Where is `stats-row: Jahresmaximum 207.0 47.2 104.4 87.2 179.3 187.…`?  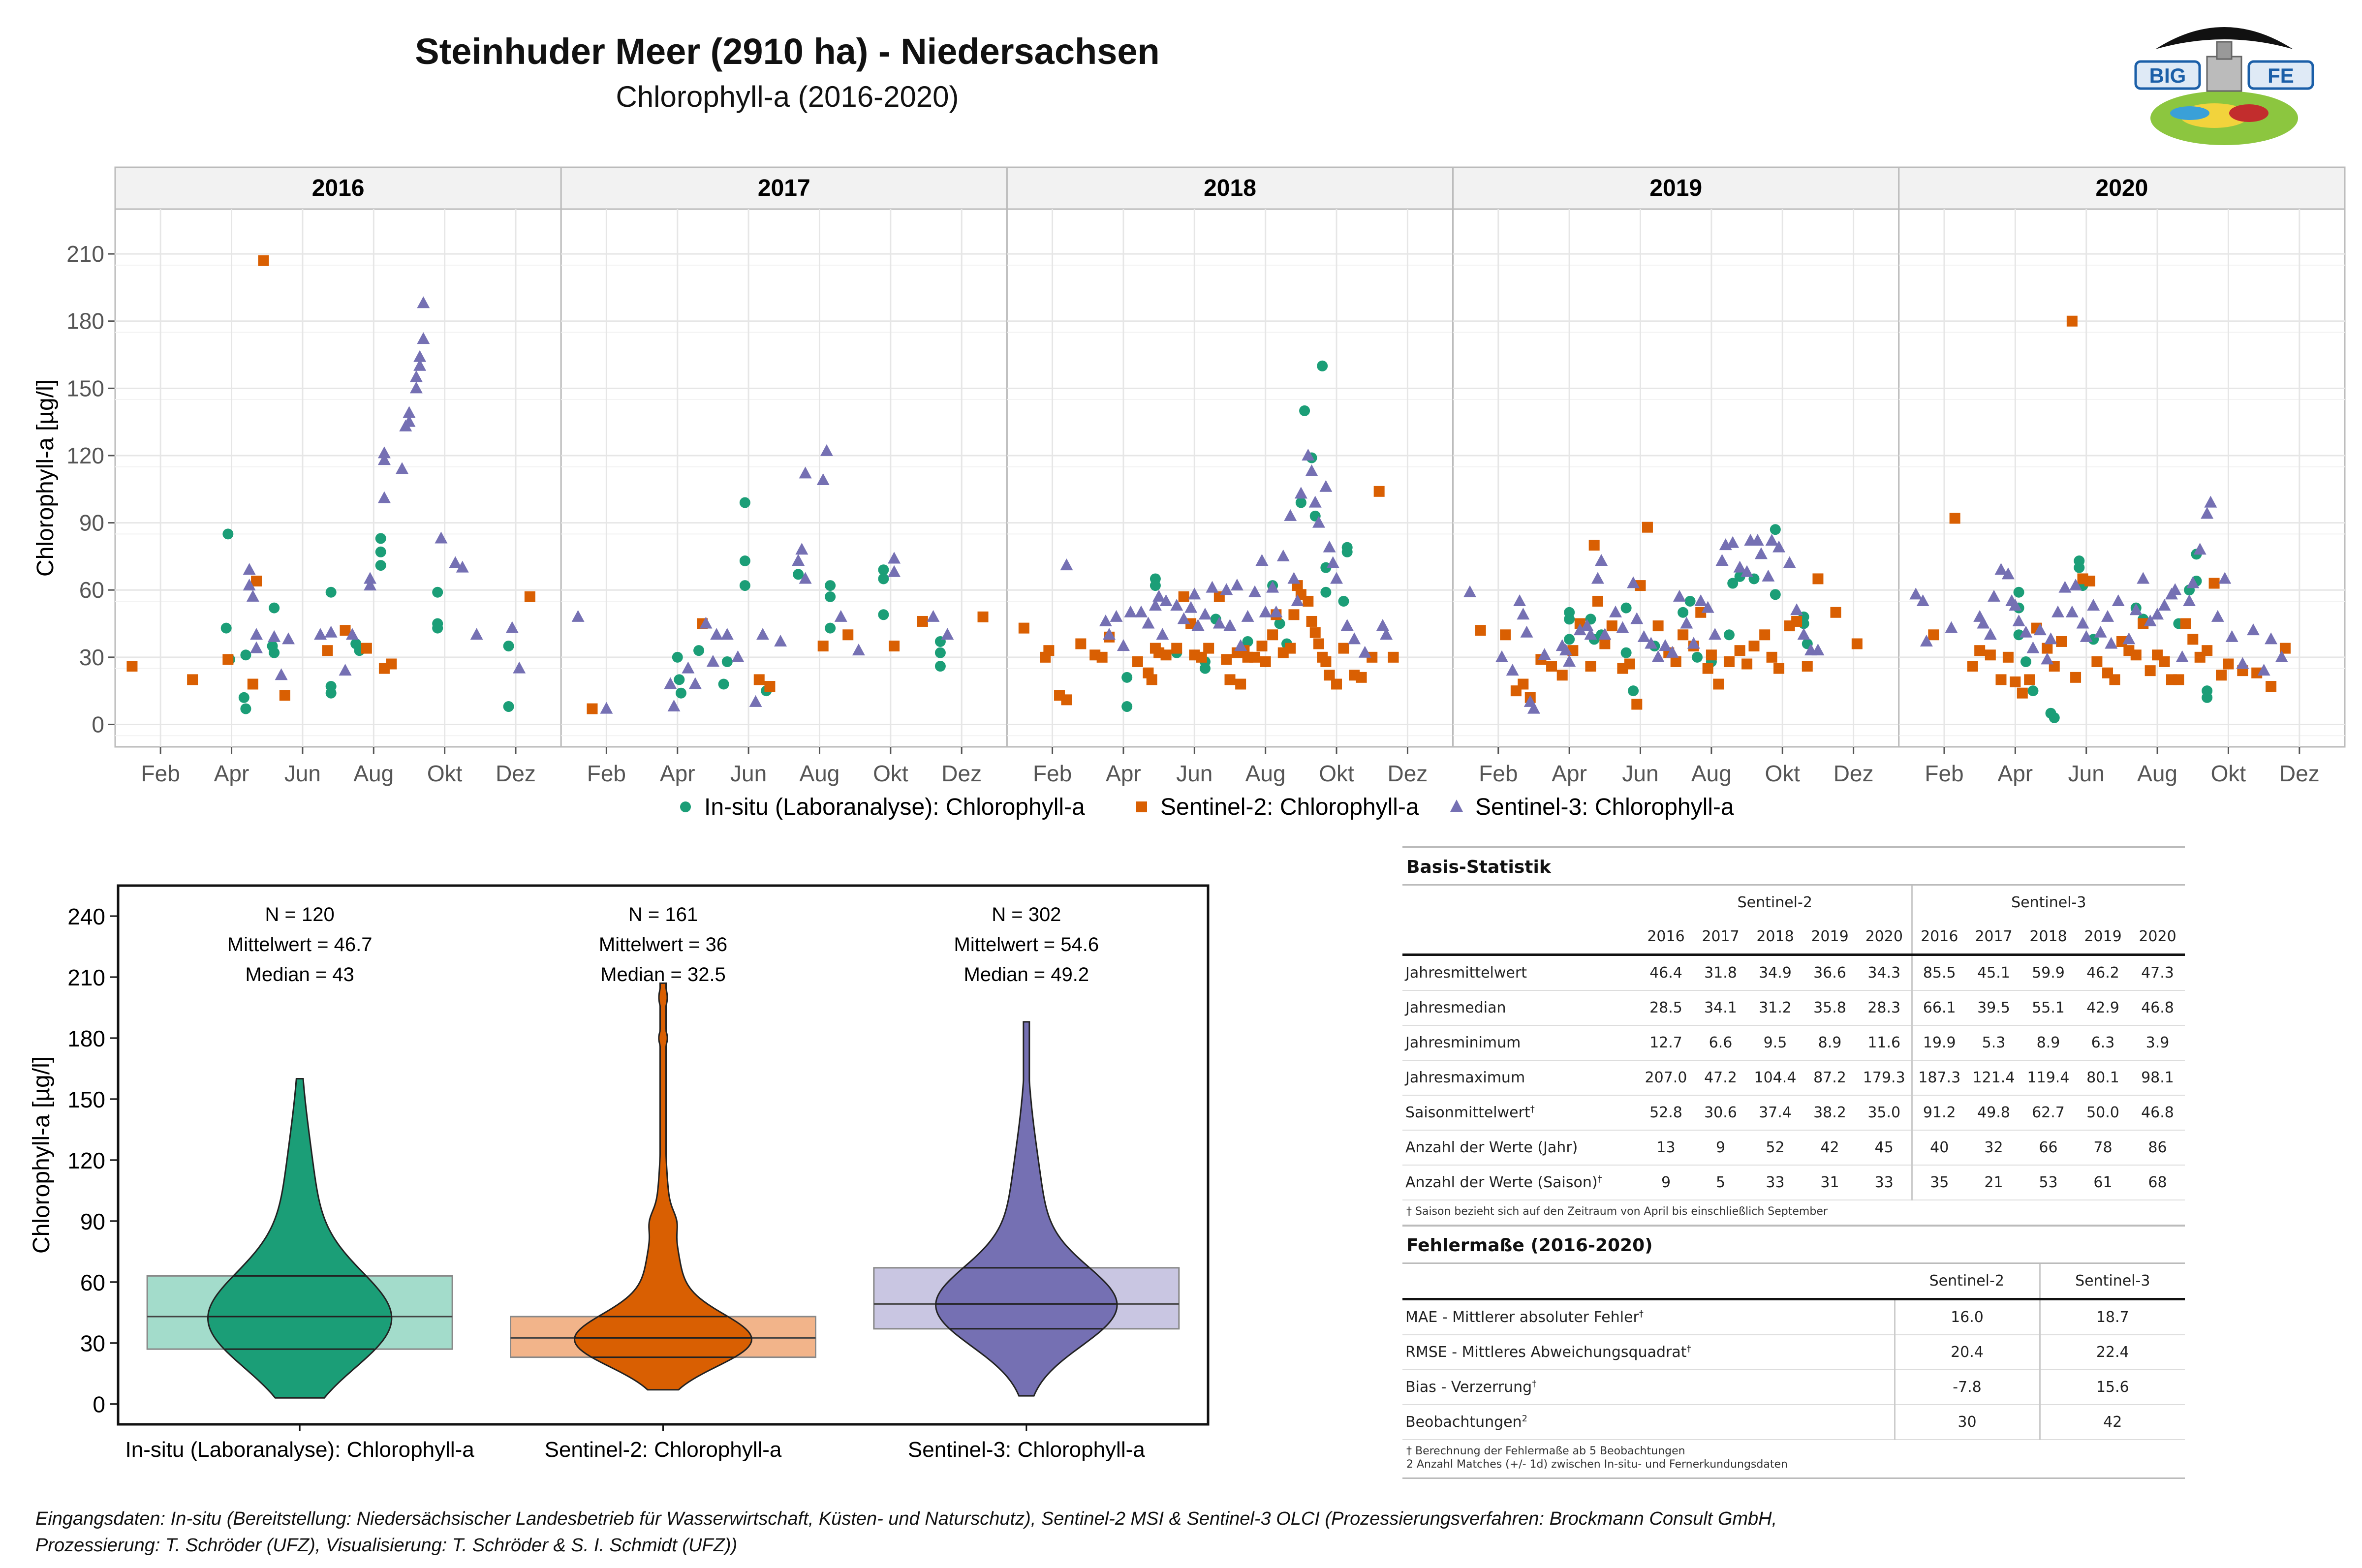 stats-row: Jahresmaximum 207.0 47.2 104.4 87.2 179.3 187.… is located at coordinates (1793, 1078).